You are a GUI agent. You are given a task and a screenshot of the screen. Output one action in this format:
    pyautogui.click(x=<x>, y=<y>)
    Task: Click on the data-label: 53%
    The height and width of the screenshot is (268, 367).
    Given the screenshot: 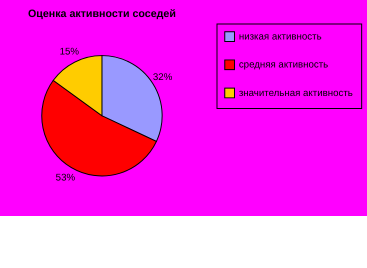 What is the action you would take?
    pyautogui.click(x=66, y=178)
    